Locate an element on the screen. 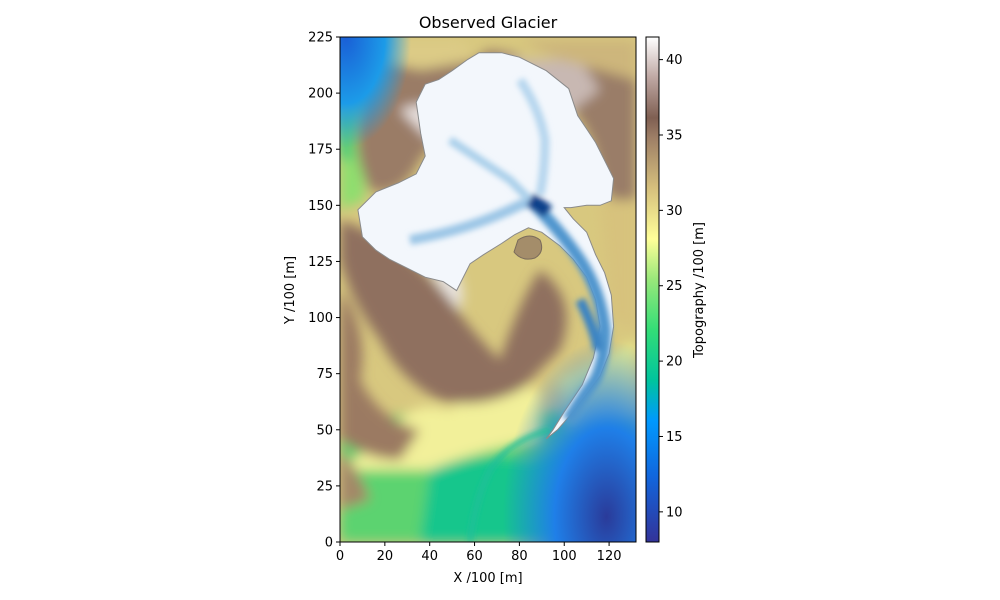  y-tick-label: 0 is located at coordinates (329, 543).